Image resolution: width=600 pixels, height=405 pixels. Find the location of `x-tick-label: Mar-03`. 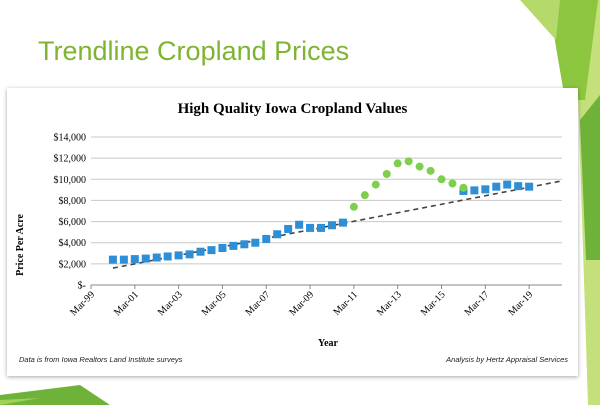

x-tick-label: Mar-03 is located at coordinates (170, 303).